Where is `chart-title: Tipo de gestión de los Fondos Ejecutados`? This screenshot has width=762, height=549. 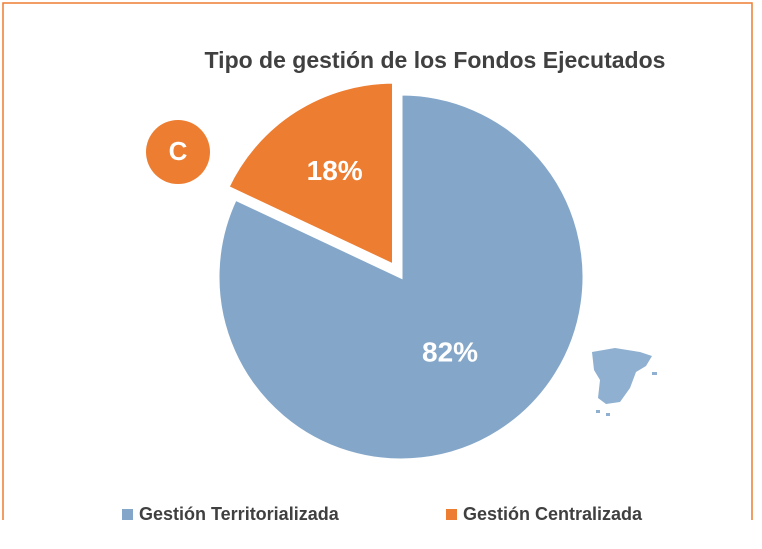
chart-title: Tipo de gestión de los Fondos Ejecutados is located at coordinates (435, 60).